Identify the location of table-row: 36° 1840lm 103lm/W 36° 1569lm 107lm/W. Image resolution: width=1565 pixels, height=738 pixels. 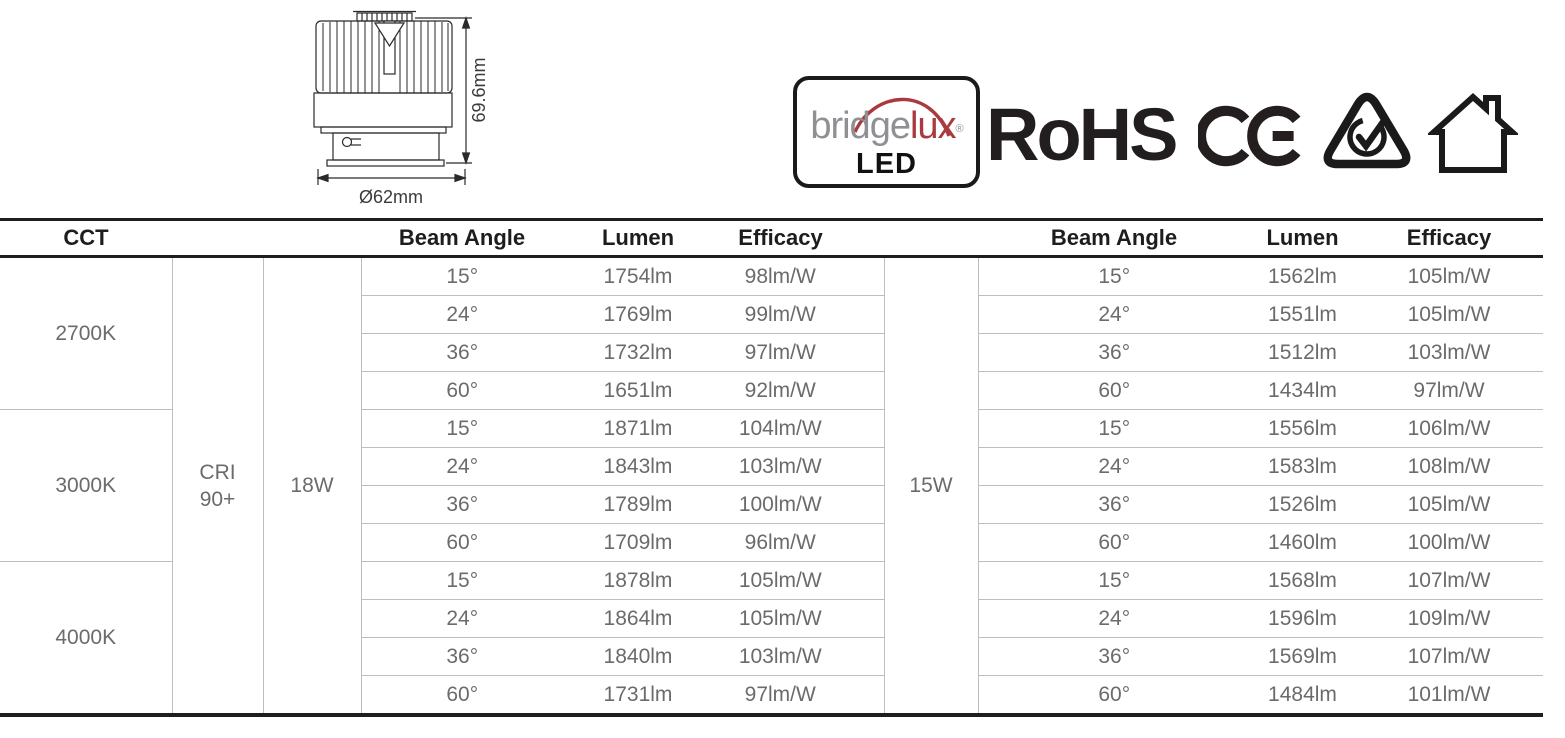
(771, 656).